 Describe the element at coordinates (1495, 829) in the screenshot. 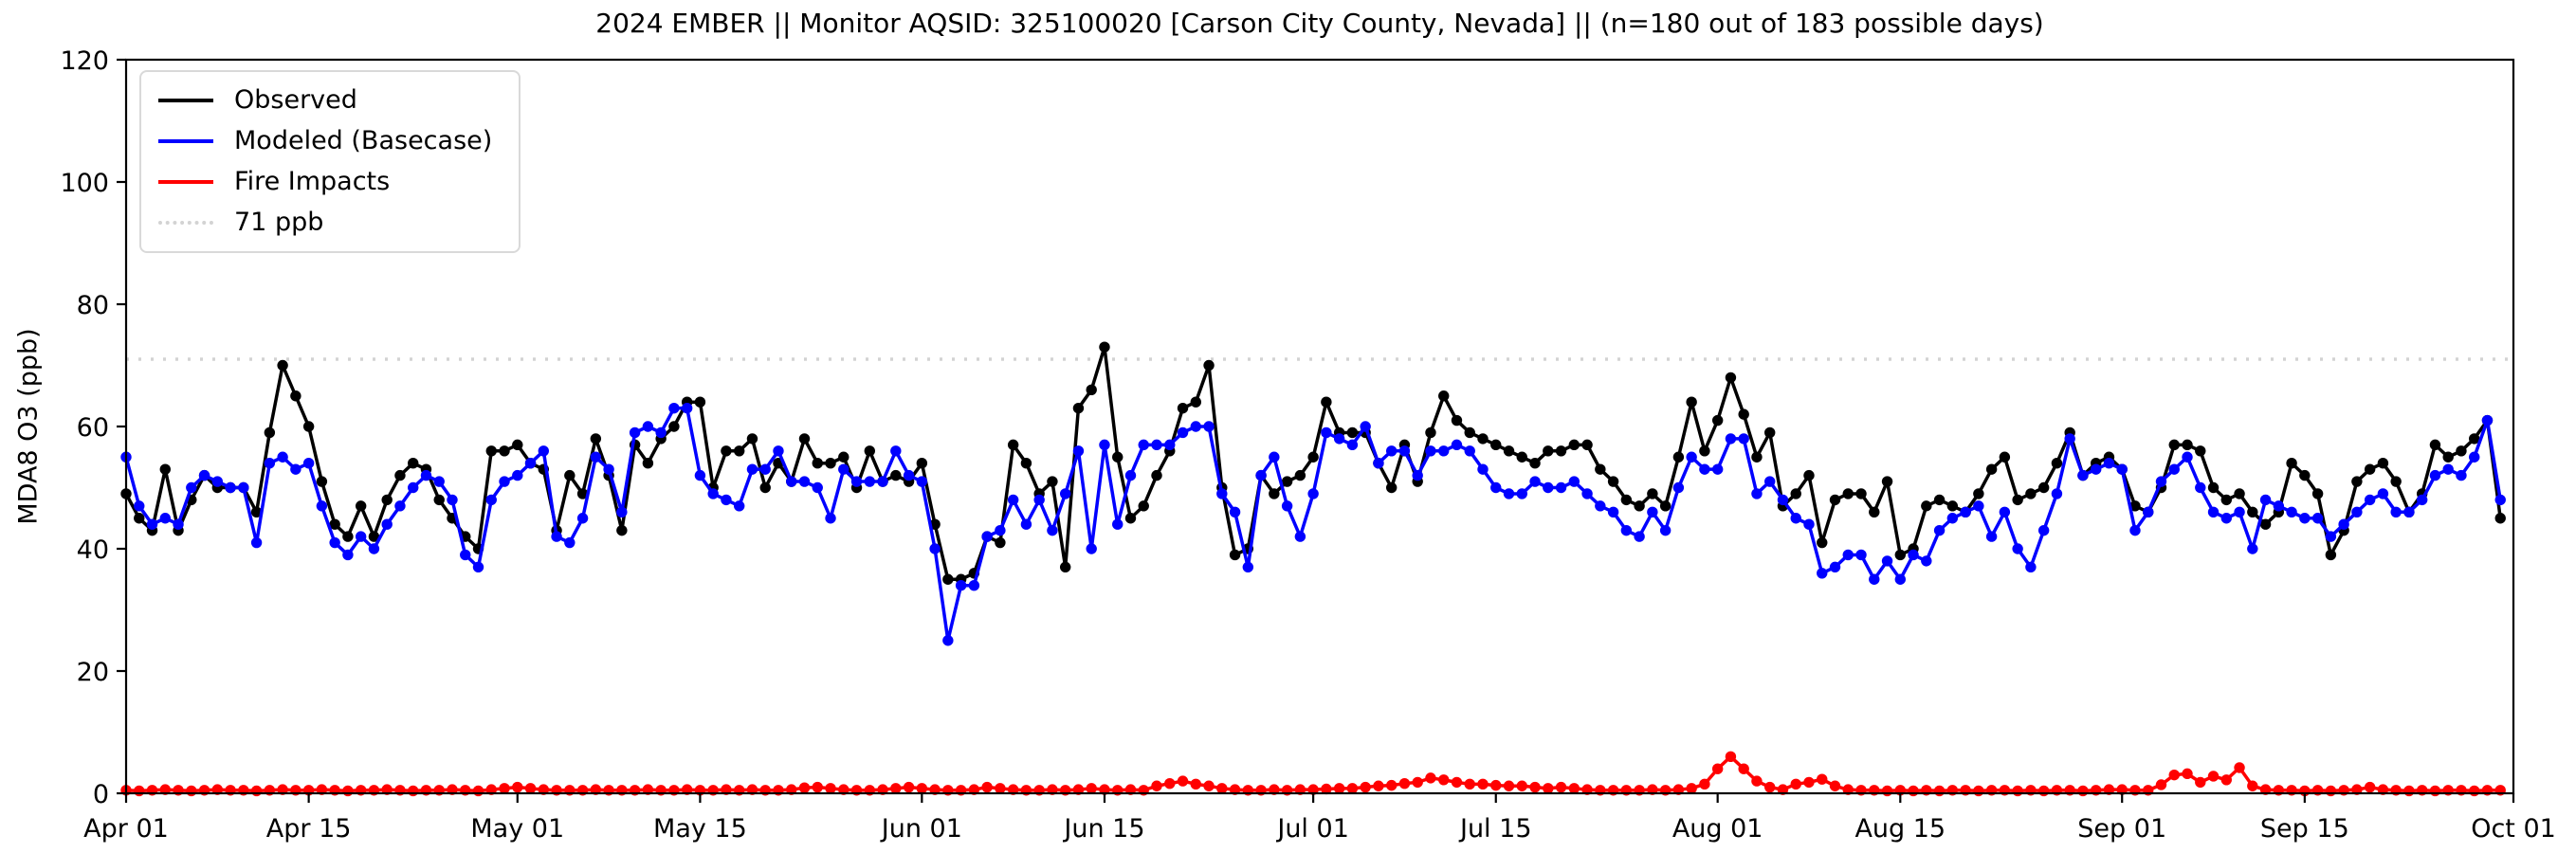

I see `x-tick-label: Jul 15` at that location.